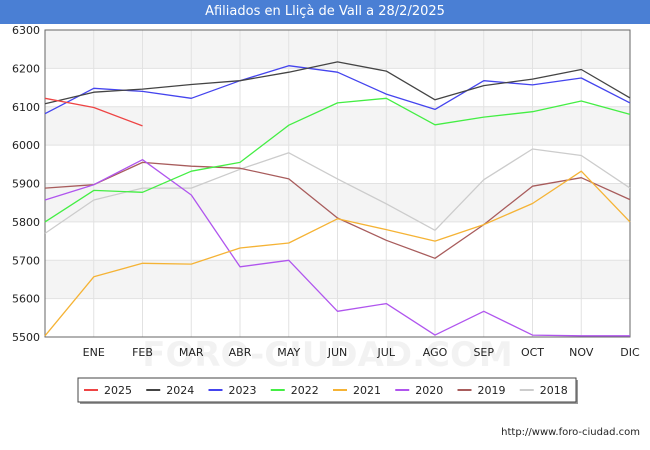 The height and width of the screenshot is (450, 650). I want to click on legend-label-2020: 2020, so click(429, 390).